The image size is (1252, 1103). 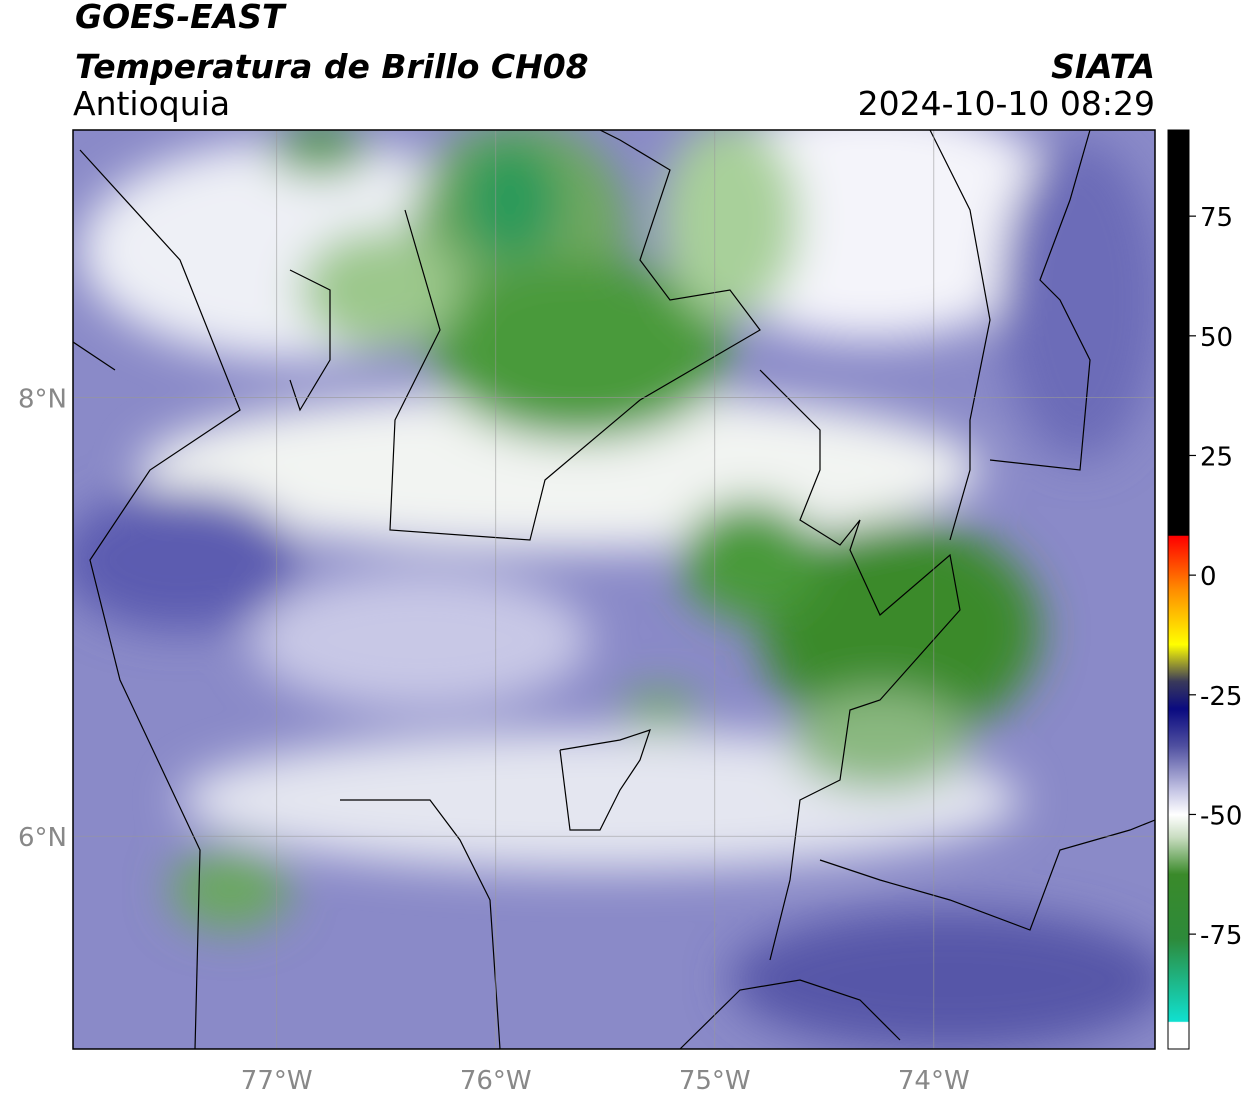 What do you see at coordinates (1208, 577) in the screenshot?
I see `colorbar-tick-label: 0` at bounding box center [1208, 577].